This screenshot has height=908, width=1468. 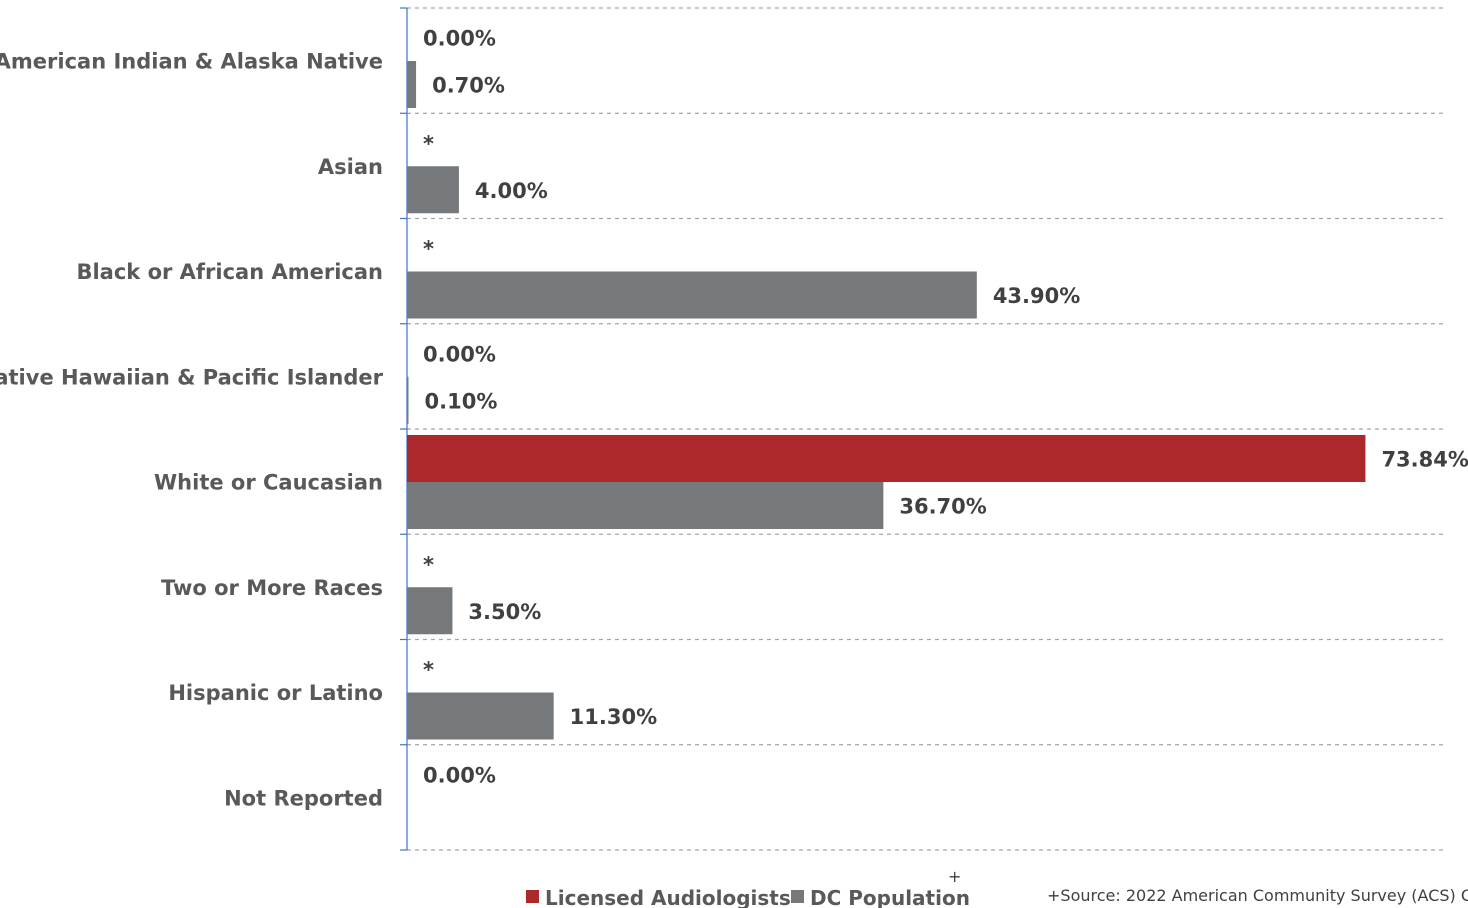 I want to click on legend-label-licensed-audiologists: Licensed Audiologists, so click(x=668, y=897).